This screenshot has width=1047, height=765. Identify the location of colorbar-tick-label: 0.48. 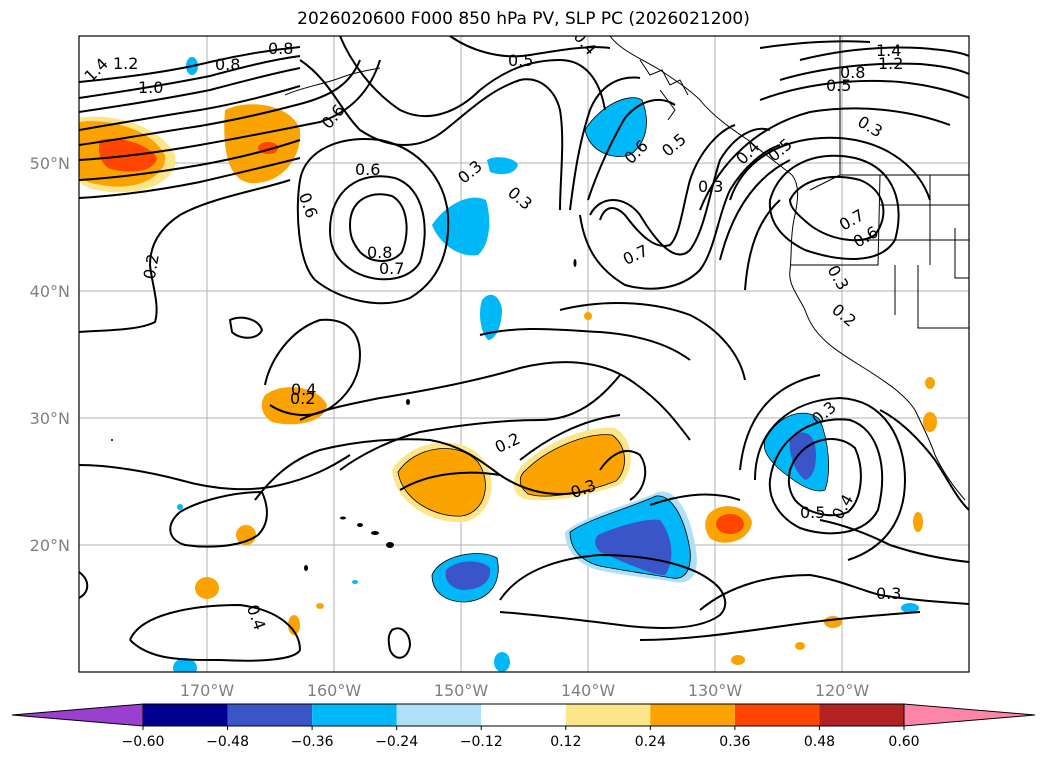
(819, 742).